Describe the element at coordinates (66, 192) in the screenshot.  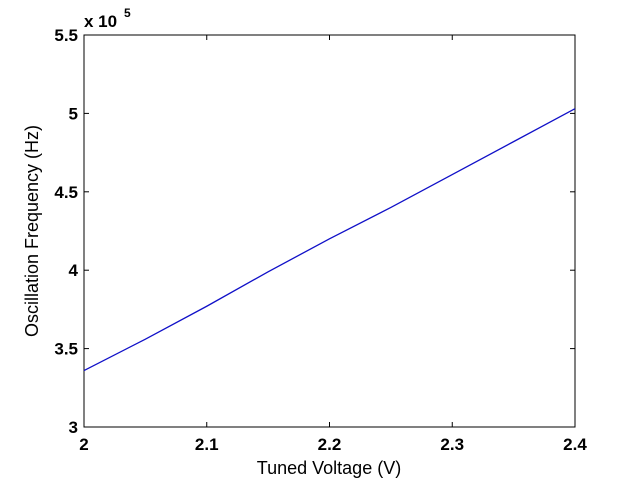
I see `y-tick-label: 4.5` at that location.